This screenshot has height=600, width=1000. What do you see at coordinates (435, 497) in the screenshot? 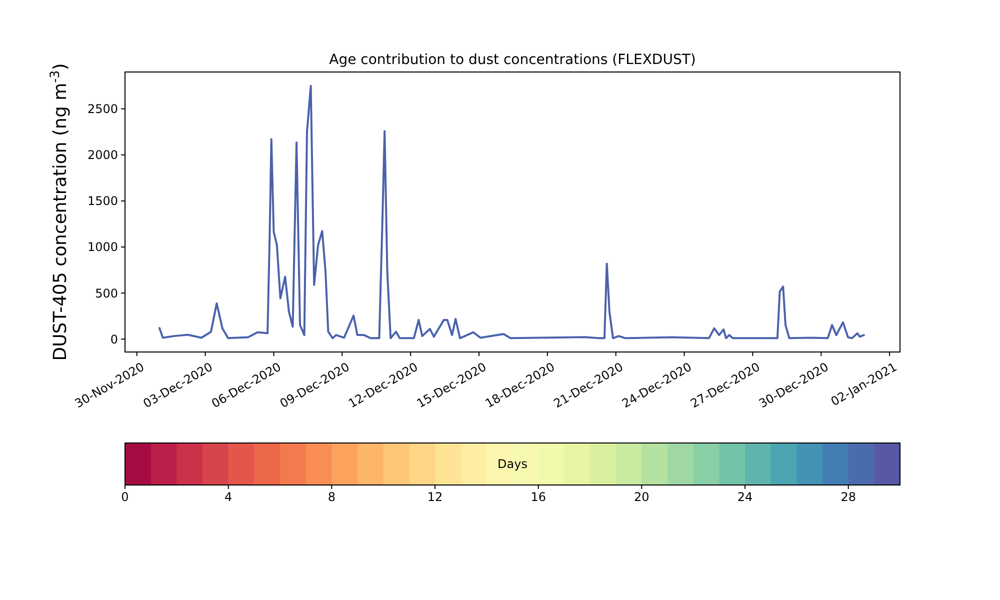
I see `color-bar-label: 12` at bounding box center [435, 497].